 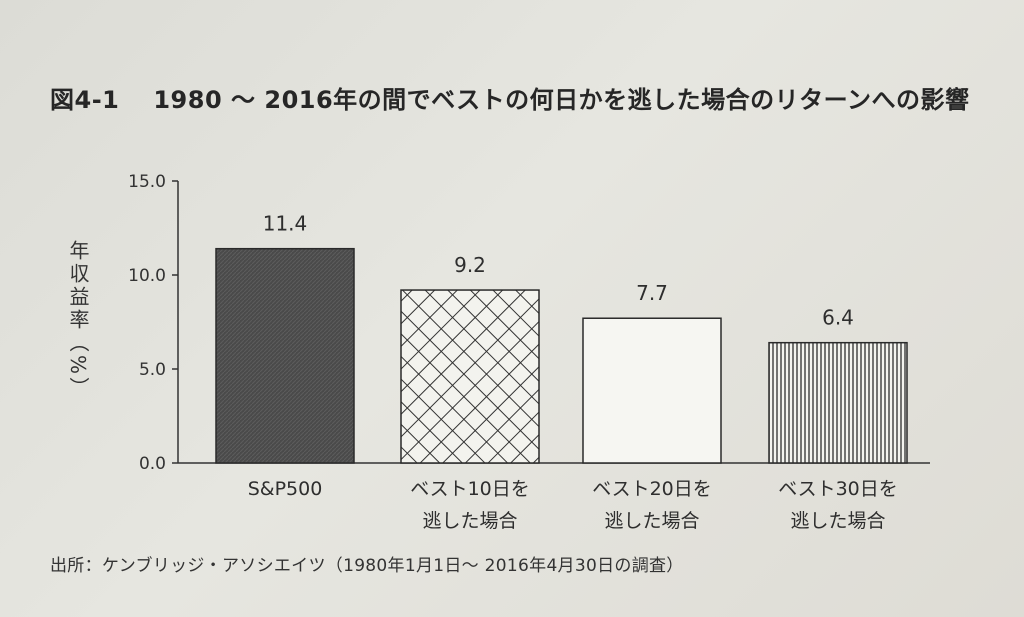 What do you see at coordinates (85, 100) in the screenshot?
I see `figure-number: 図4-1` at bounding box center [85, 100].